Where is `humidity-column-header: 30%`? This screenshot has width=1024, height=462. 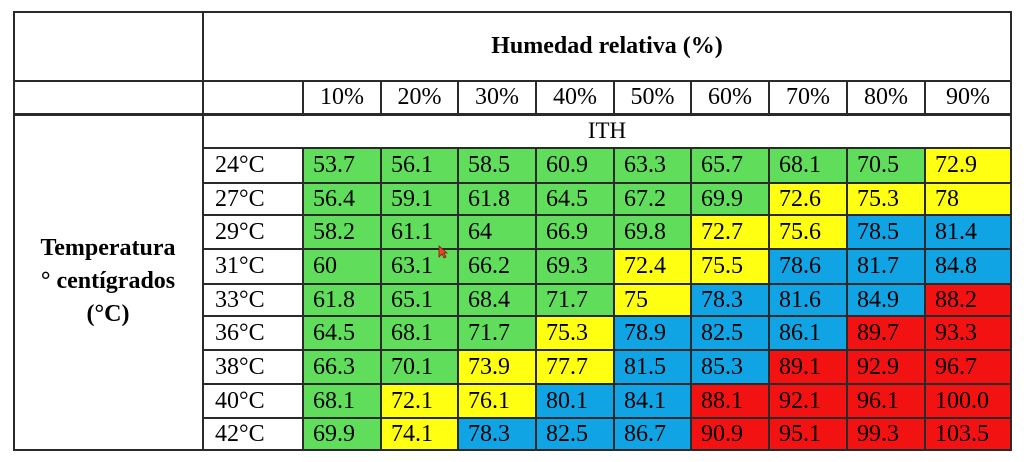 humidity-column-header: 30% is located at coordinates (497, 96).